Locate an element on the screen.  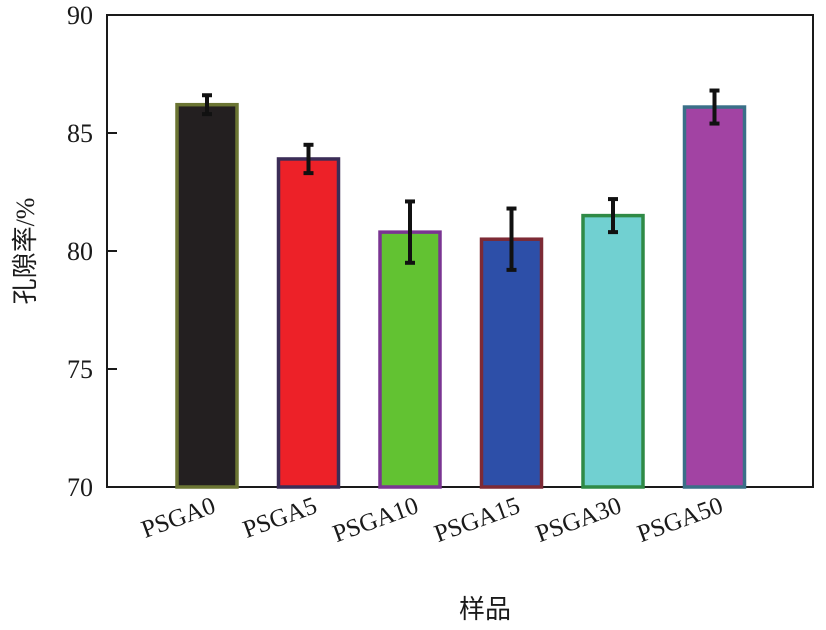
y-axis: 70 75 80 85 90 is located at coordinates (92, 251).